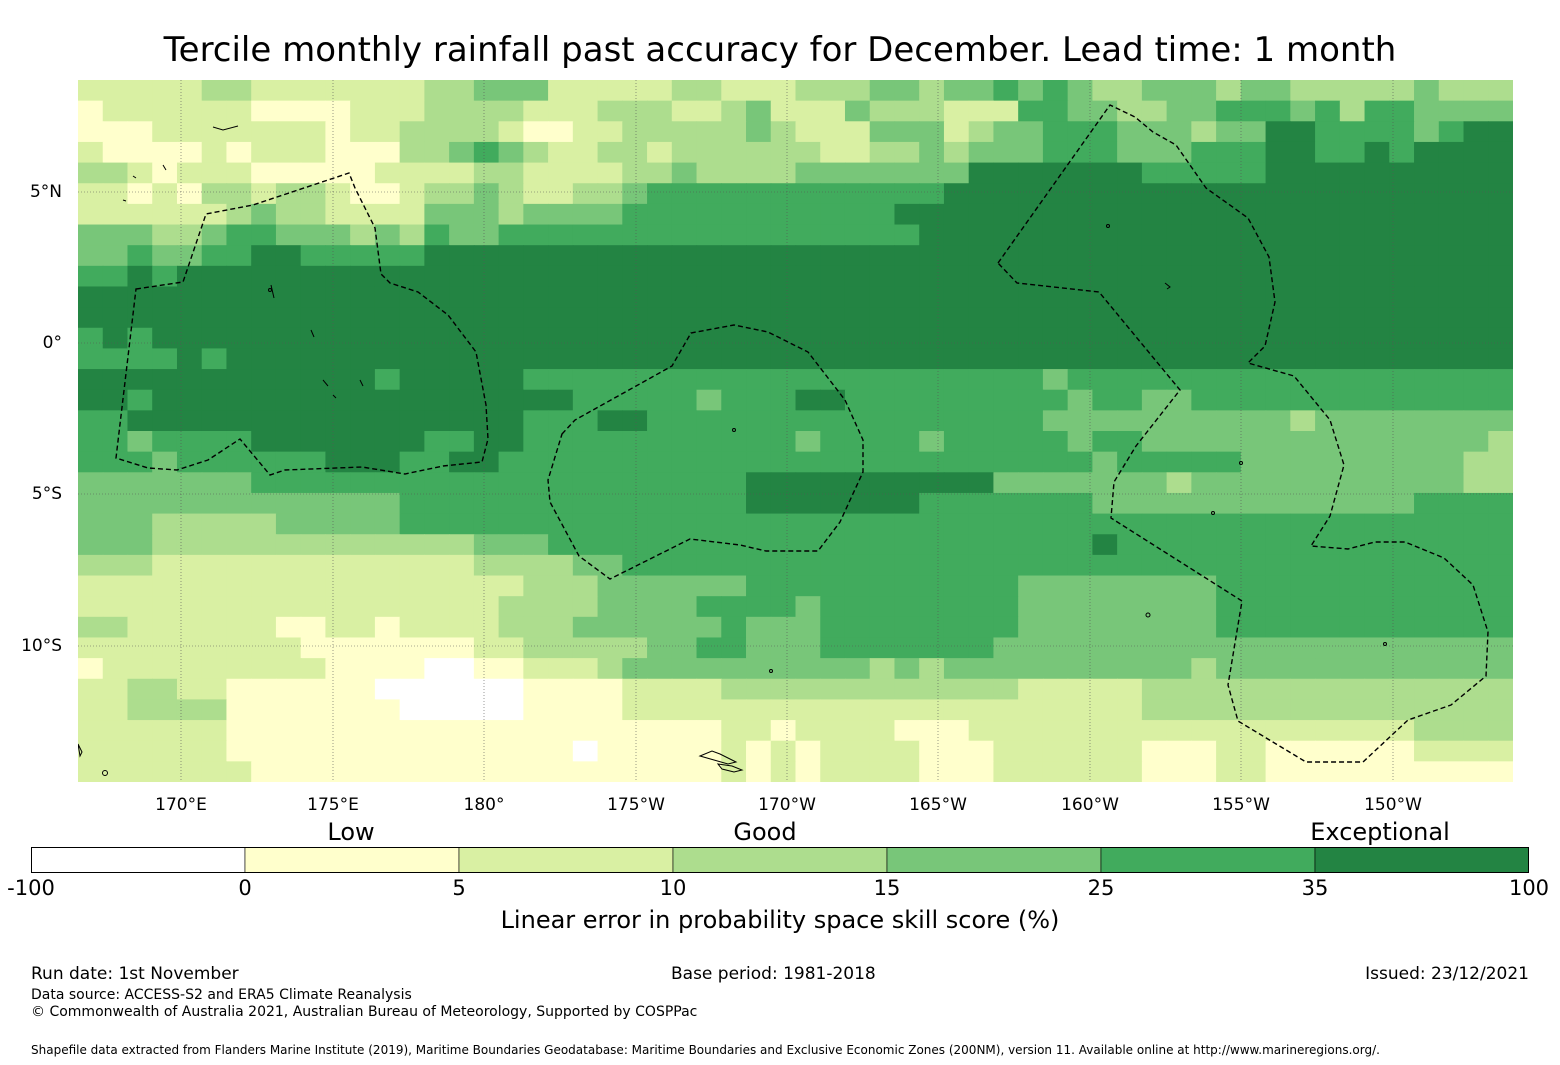 The height and width of the screenshot is (1065, 1560). What do you see at coordinates (180, 163) in the screenshot?
I see `island-marshall-atolls` at bounding box center [180, 163].